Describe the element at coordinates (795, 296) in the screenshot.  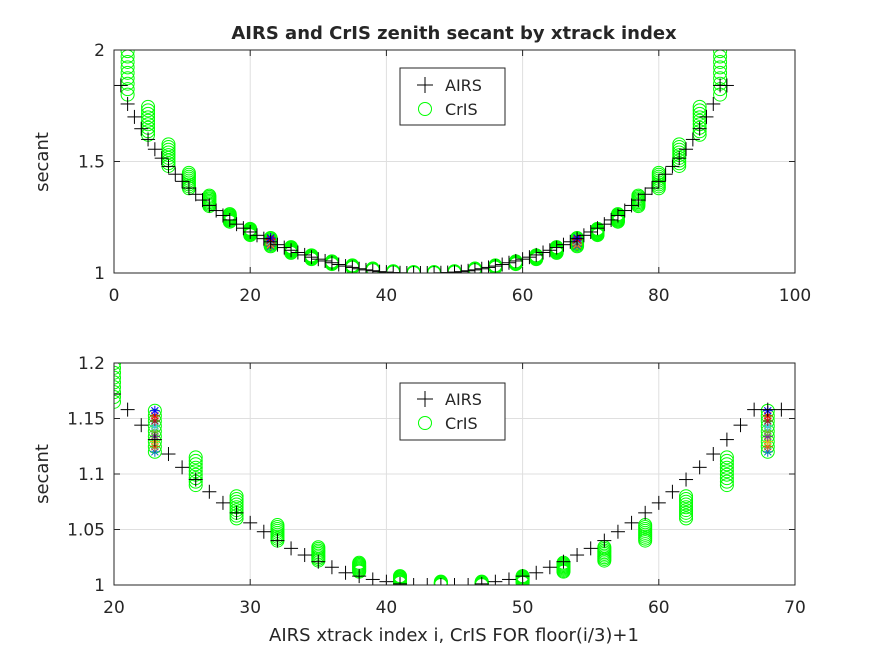
I see `top-x-tick-label: 100` at that location.